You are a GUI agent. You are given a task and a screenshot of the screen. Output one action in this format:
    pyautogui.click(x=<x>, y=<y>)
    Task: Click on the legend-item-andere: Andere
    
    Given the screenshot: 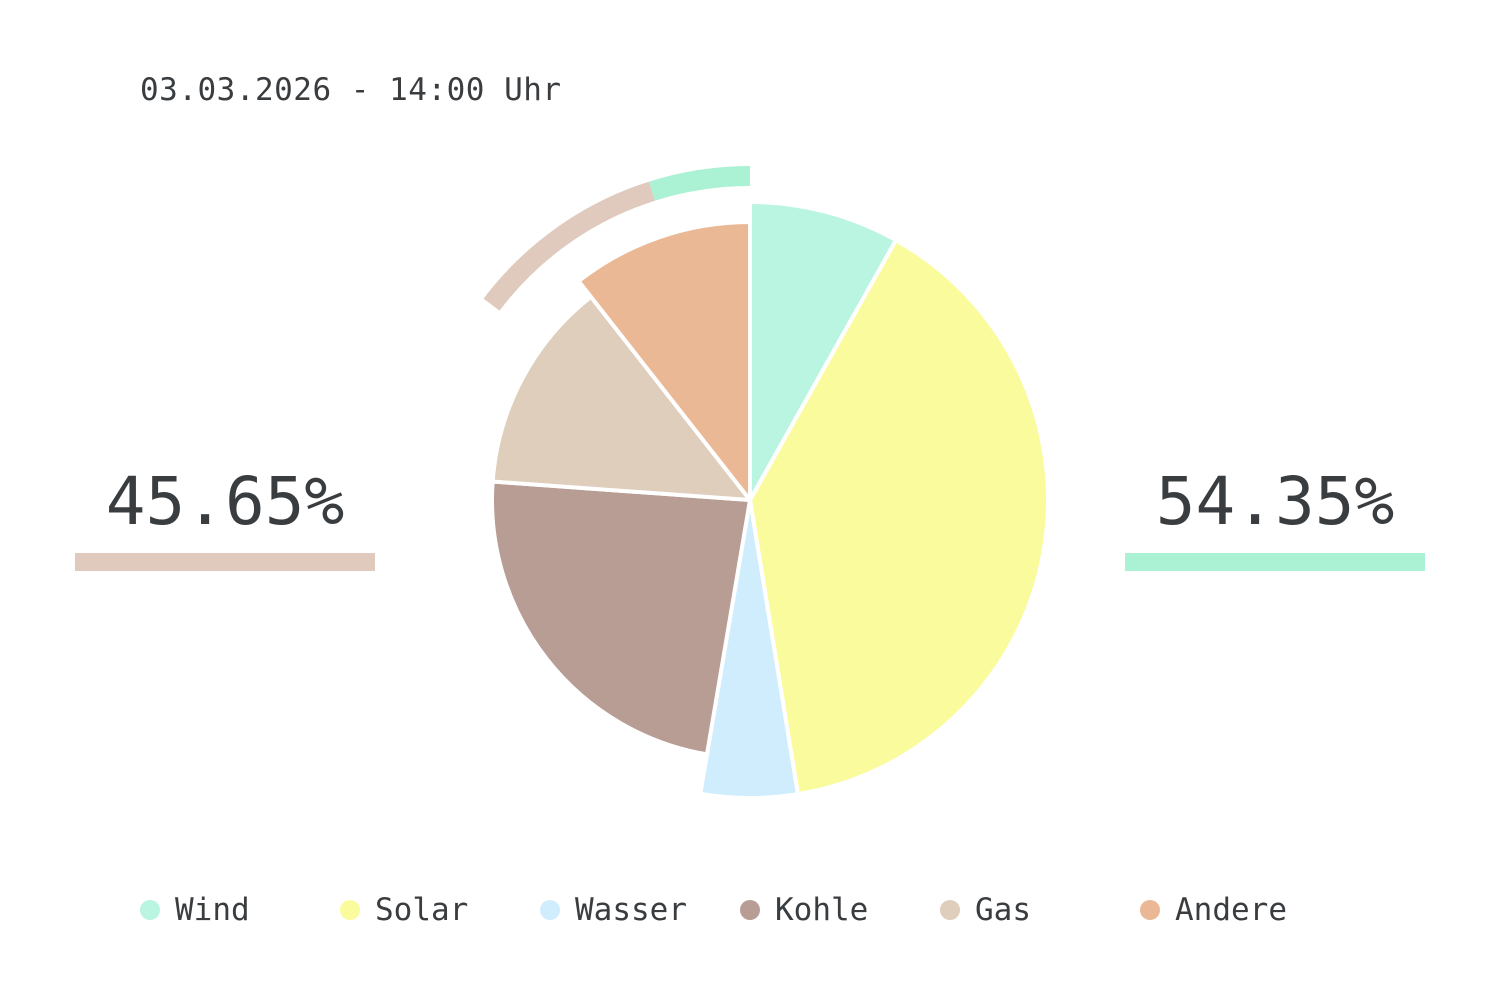 What is the action you would take?
    pyautogui.click(x=1213, y=910)
    